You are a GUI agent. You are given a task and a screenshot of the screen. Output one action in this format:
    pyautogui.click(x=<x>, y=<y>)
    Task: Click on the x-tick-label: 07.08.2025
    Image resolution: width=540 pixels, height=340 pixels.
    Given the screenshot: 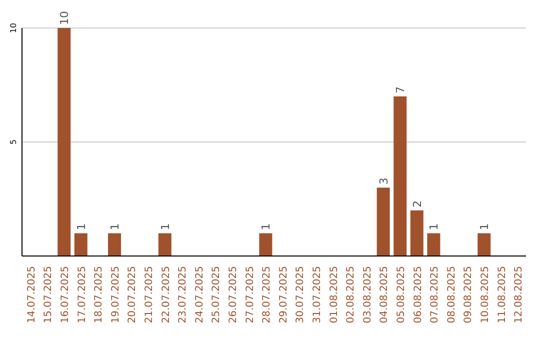 What is the action you would take?
    pyautogui.click(x=435, y=295)
    